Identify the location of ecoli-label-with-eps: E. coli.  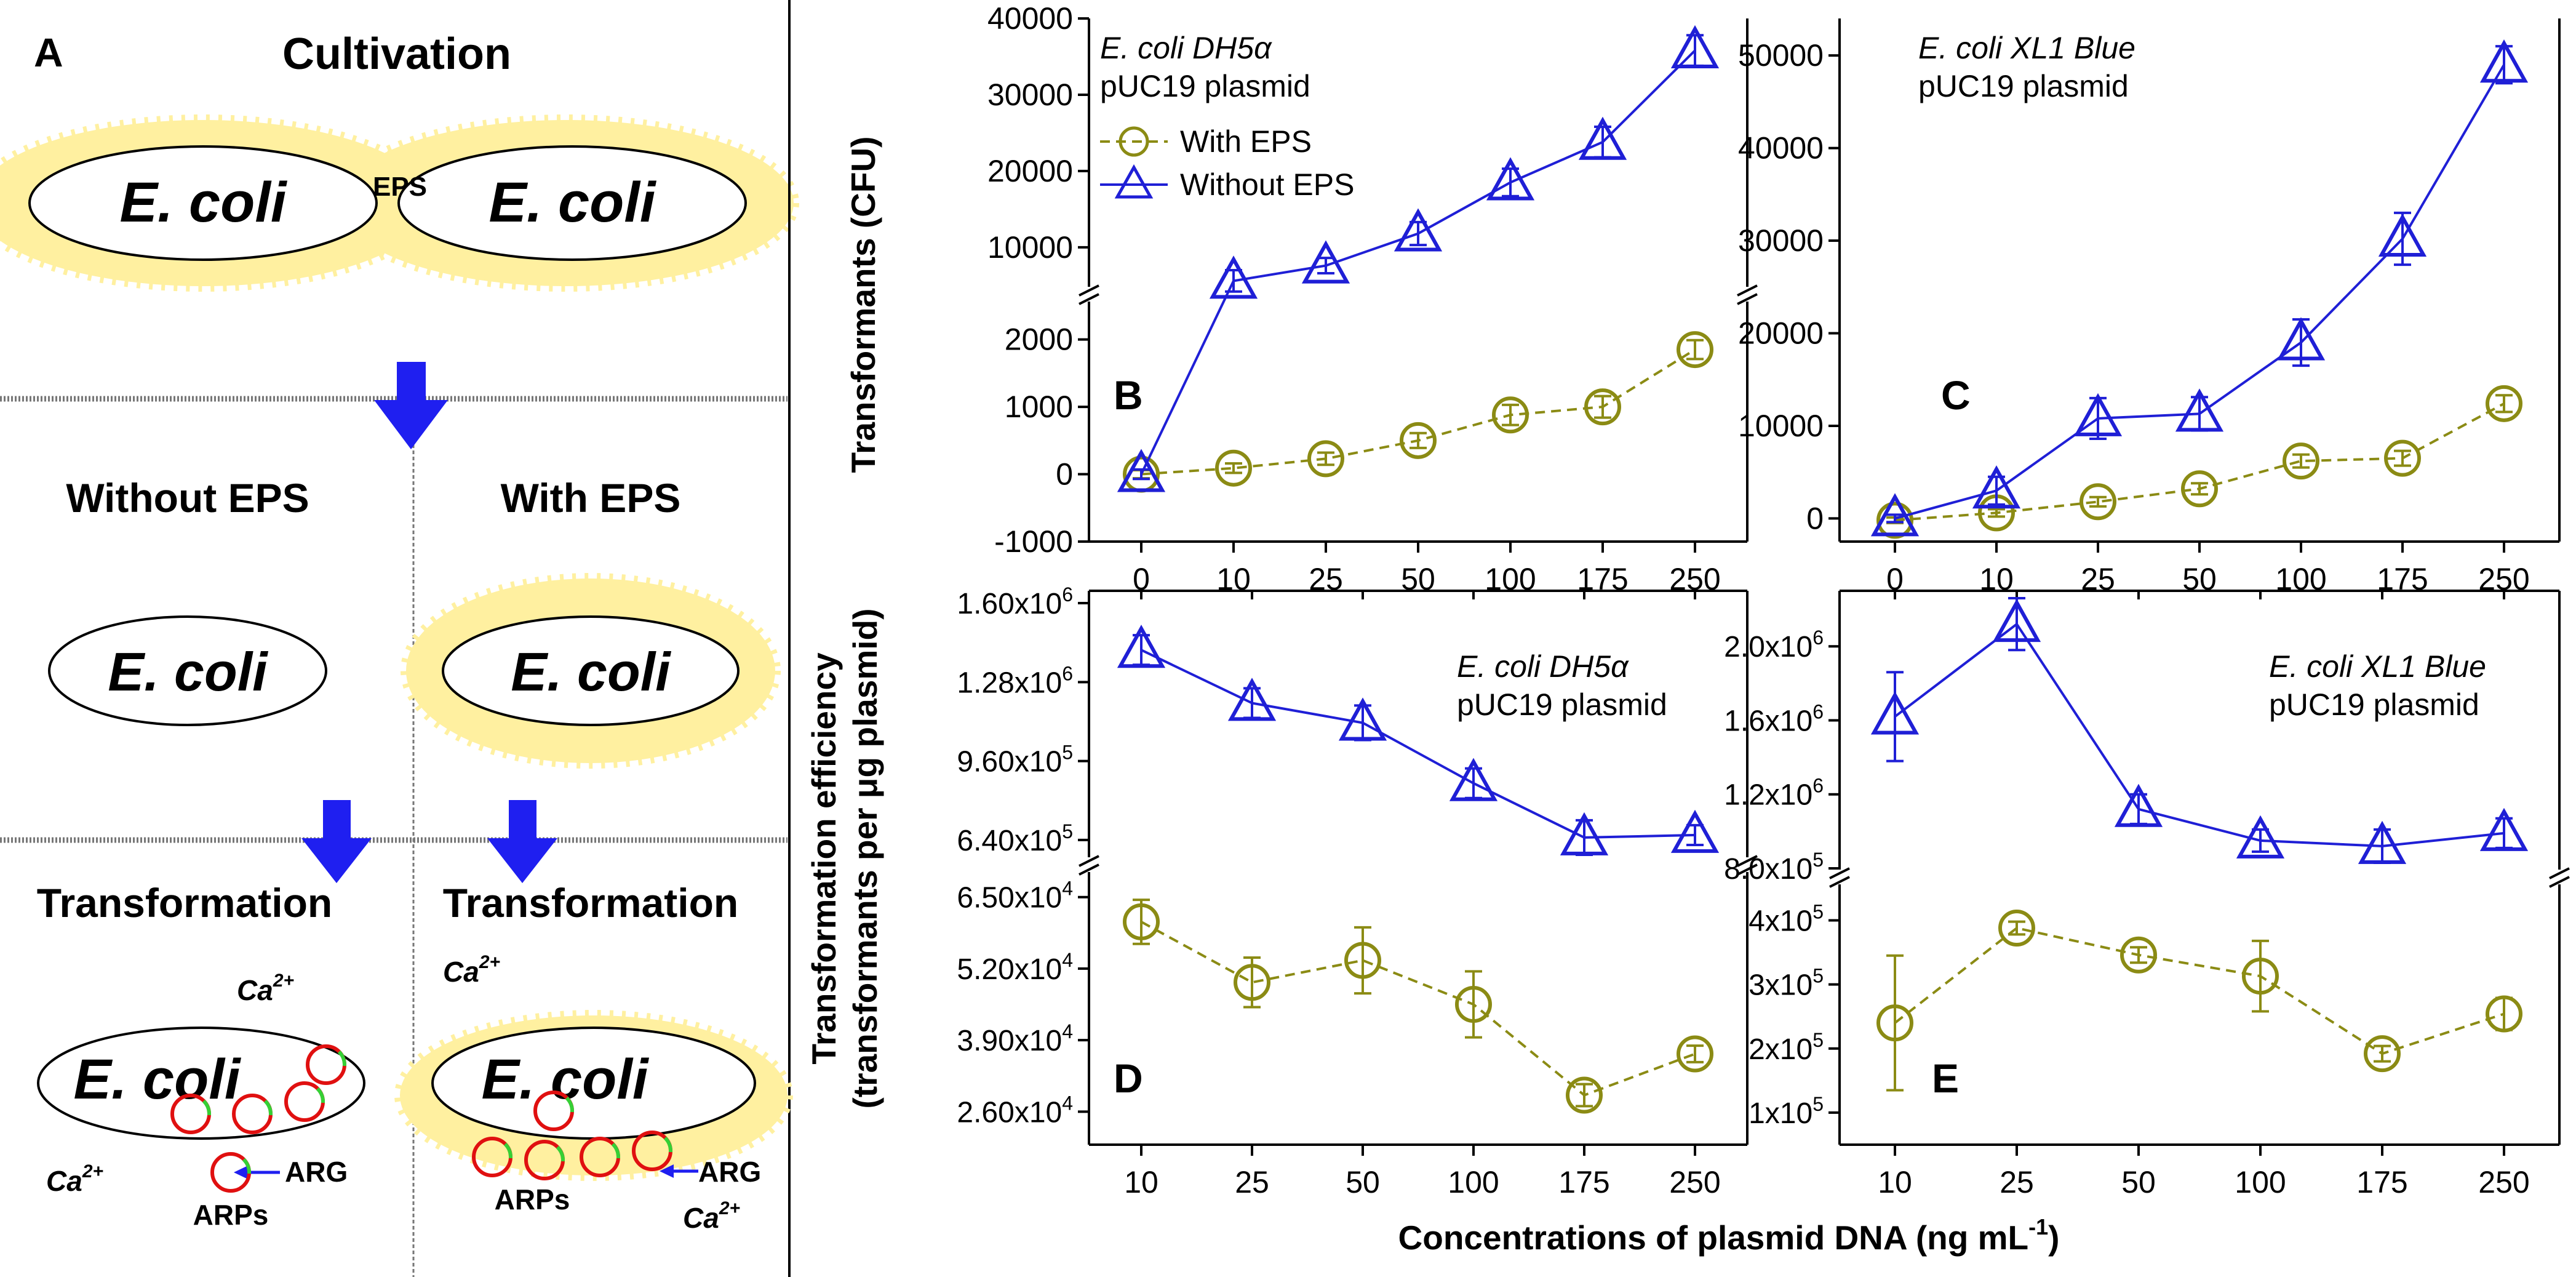
(591, 671).